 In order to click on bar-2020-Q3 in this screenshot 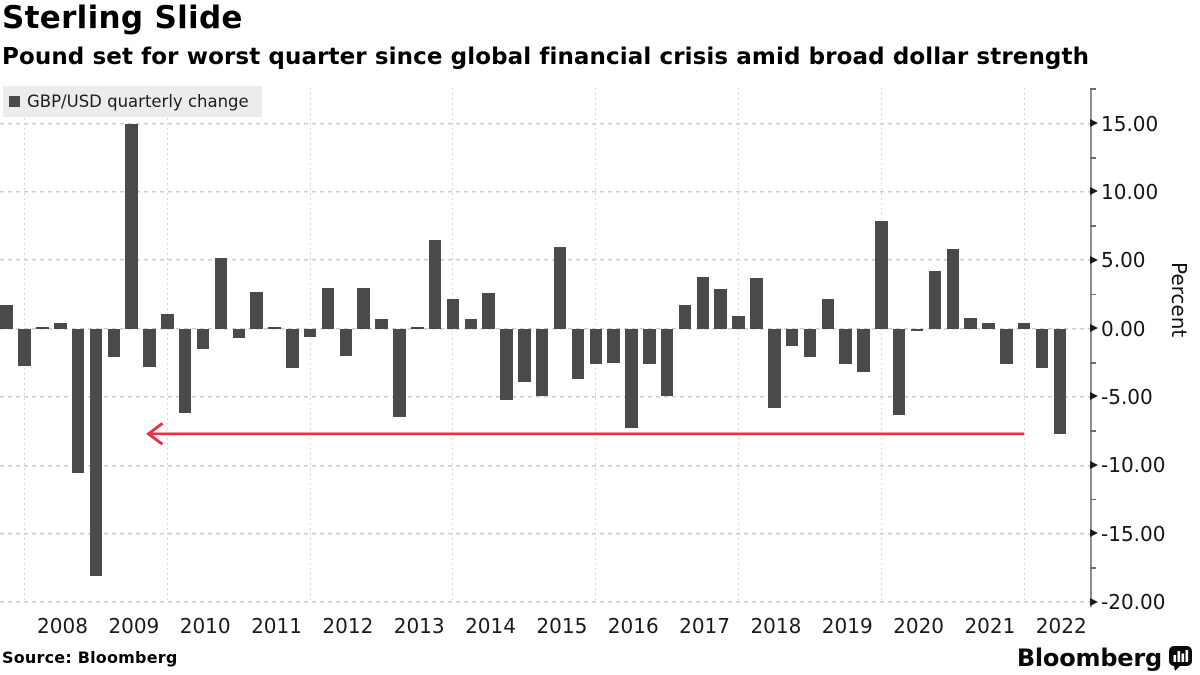, I will do `click(935, 300)`.